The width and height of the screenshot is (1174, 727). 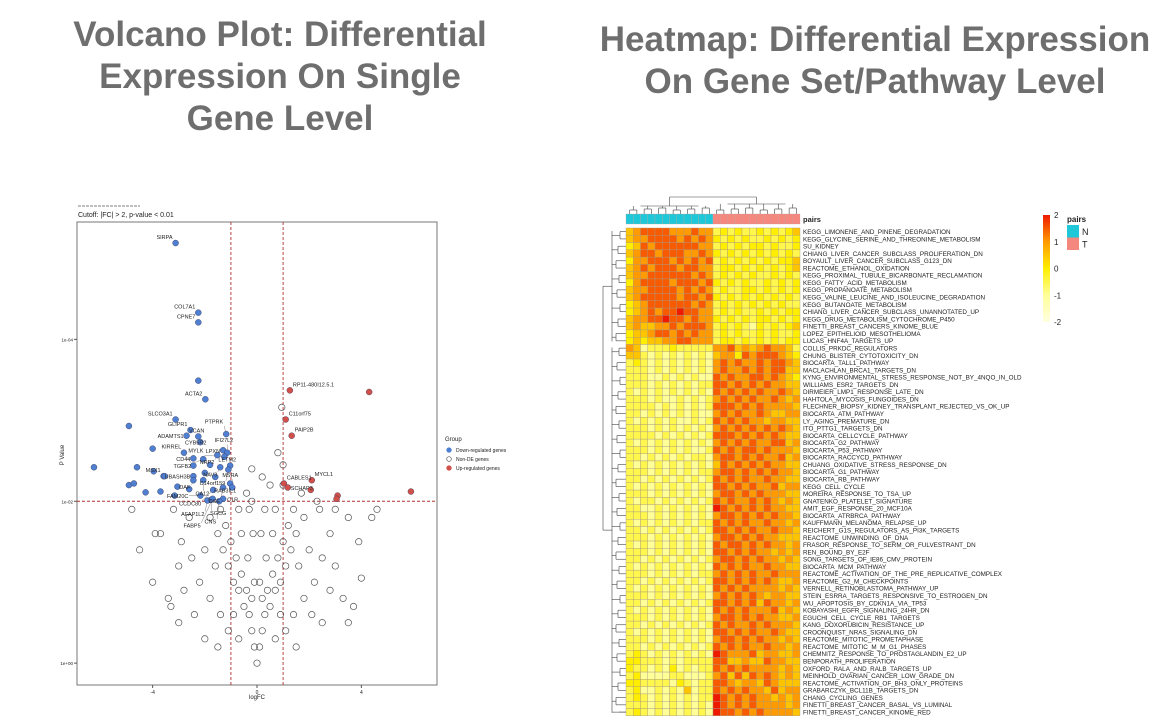 I want to click on up-regulated-point, so click(x=310, y=490).